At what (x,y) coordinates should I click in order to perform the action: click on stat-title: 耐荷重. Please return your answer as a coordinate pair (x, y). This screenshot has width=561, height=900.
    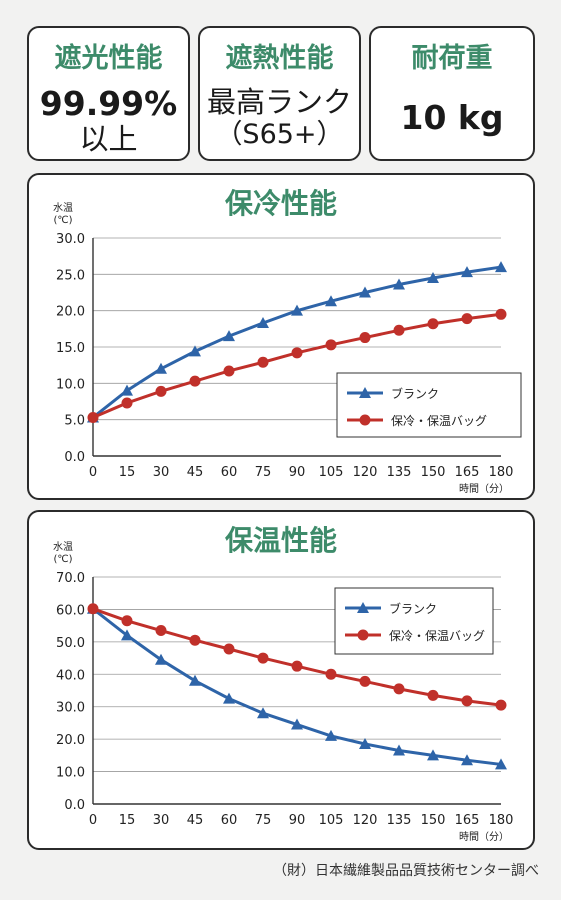
    Looking at the image, I should click on (452, 58).